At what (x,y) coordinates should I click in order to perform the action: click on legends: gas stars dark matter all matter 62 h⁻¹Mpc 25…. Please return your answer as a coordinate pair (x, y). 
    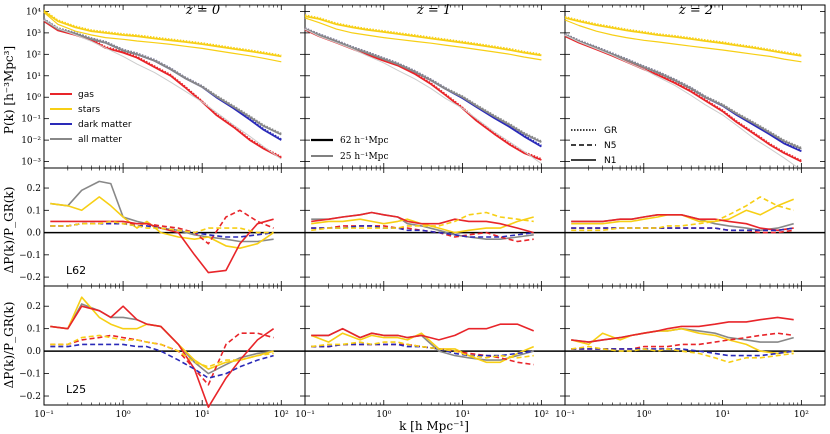
    Looking at the image, I should click on (333, 128).